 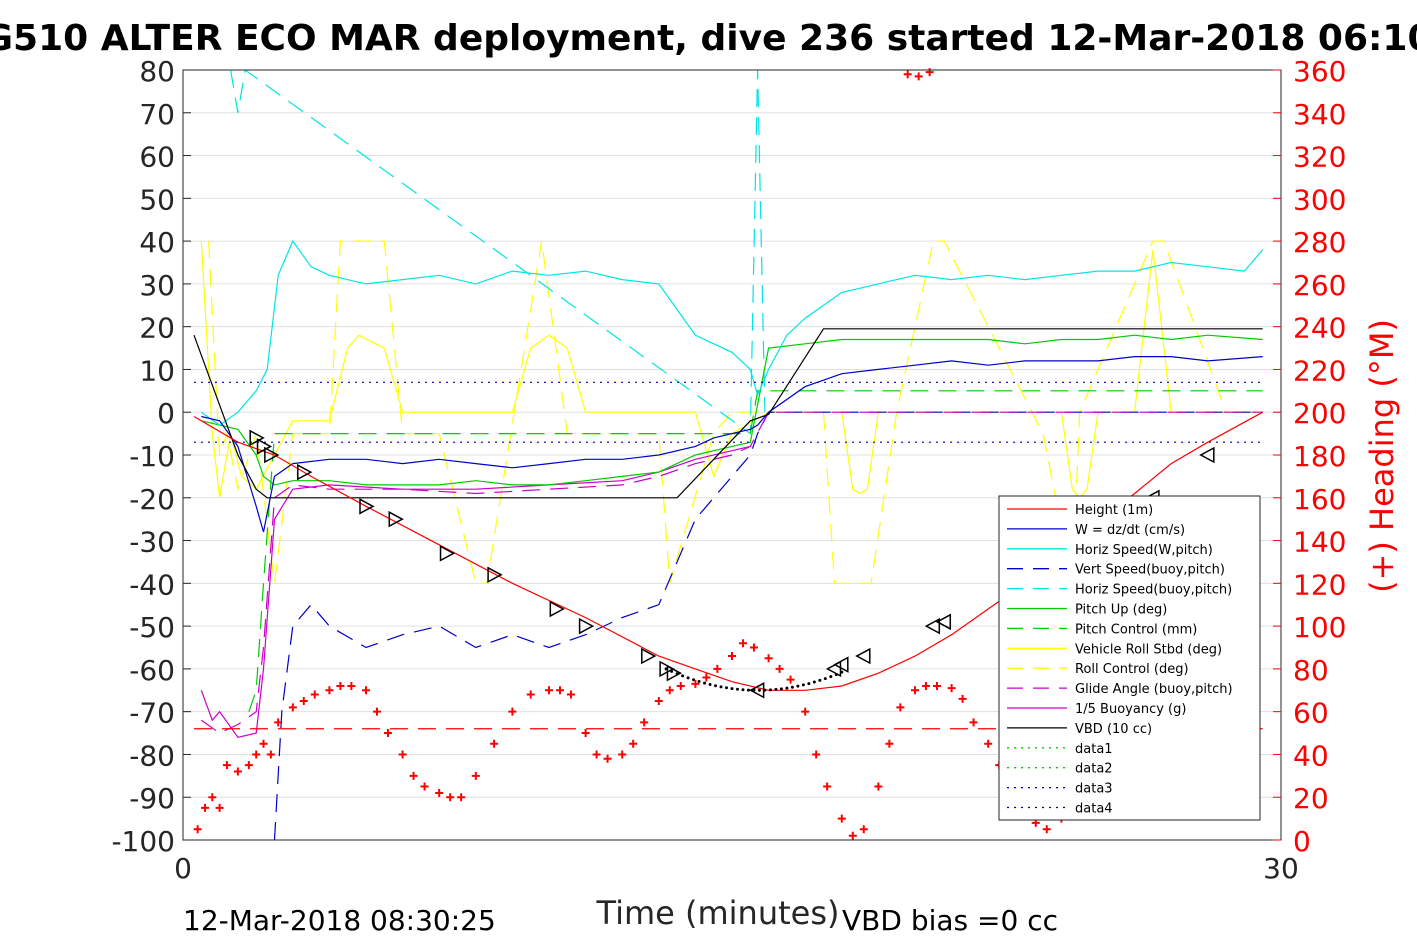 What do you see at coordinates (1319, 456) in the screenshot?
I see `right-tick-label: 180` at bounding box center [1319, 456].